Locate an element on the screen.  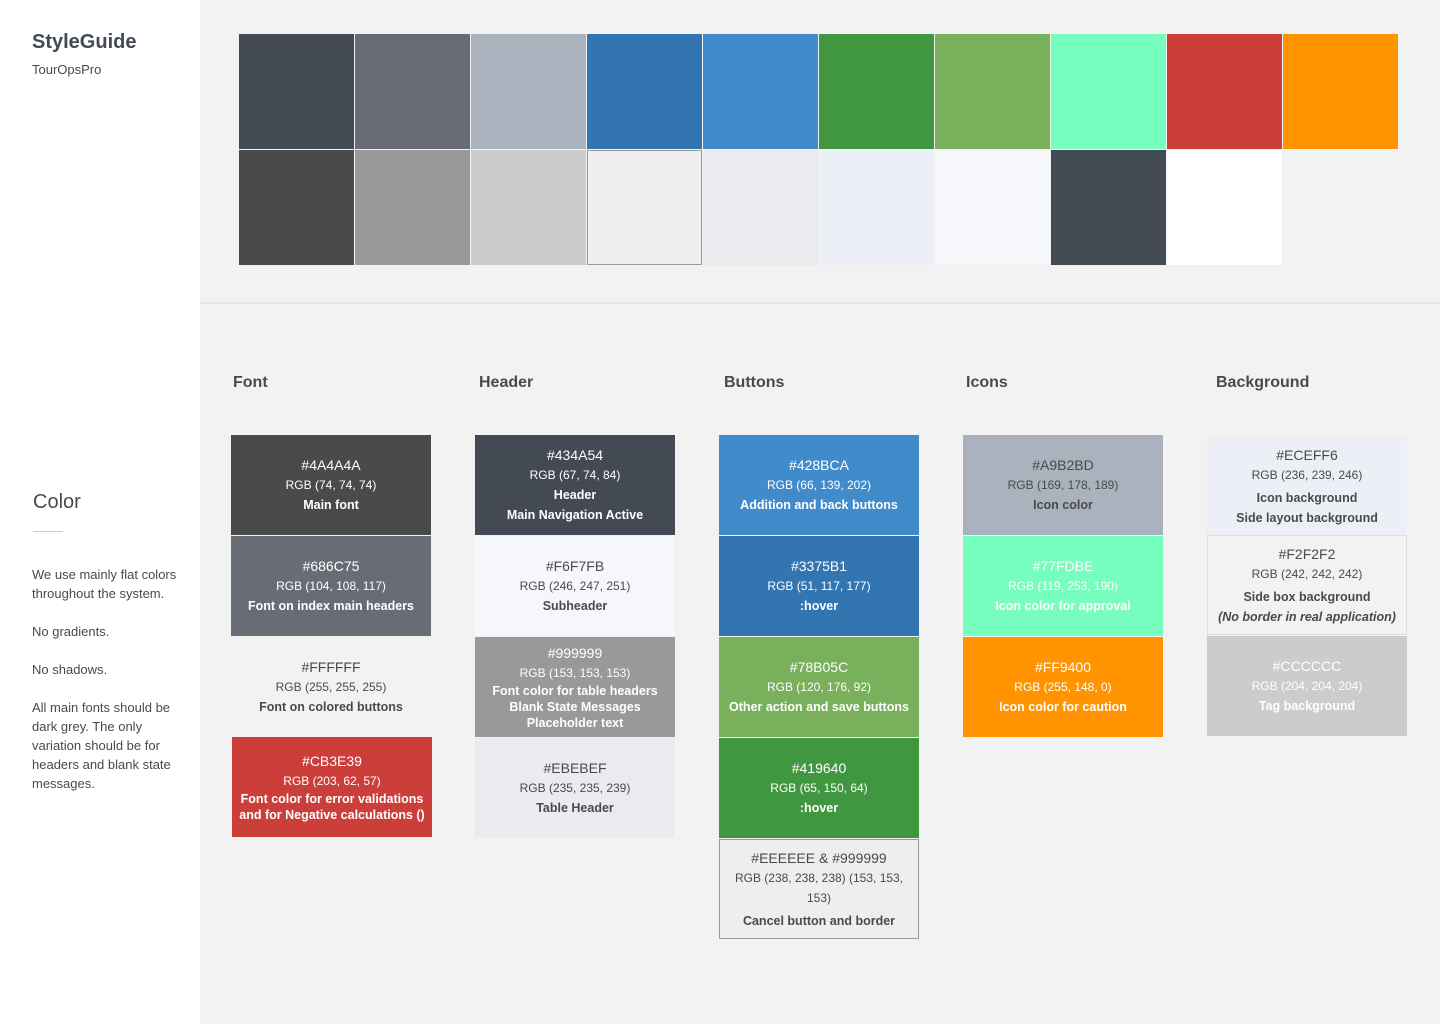
color-hex: #4A4A4A is located at coordinates (331, 465).